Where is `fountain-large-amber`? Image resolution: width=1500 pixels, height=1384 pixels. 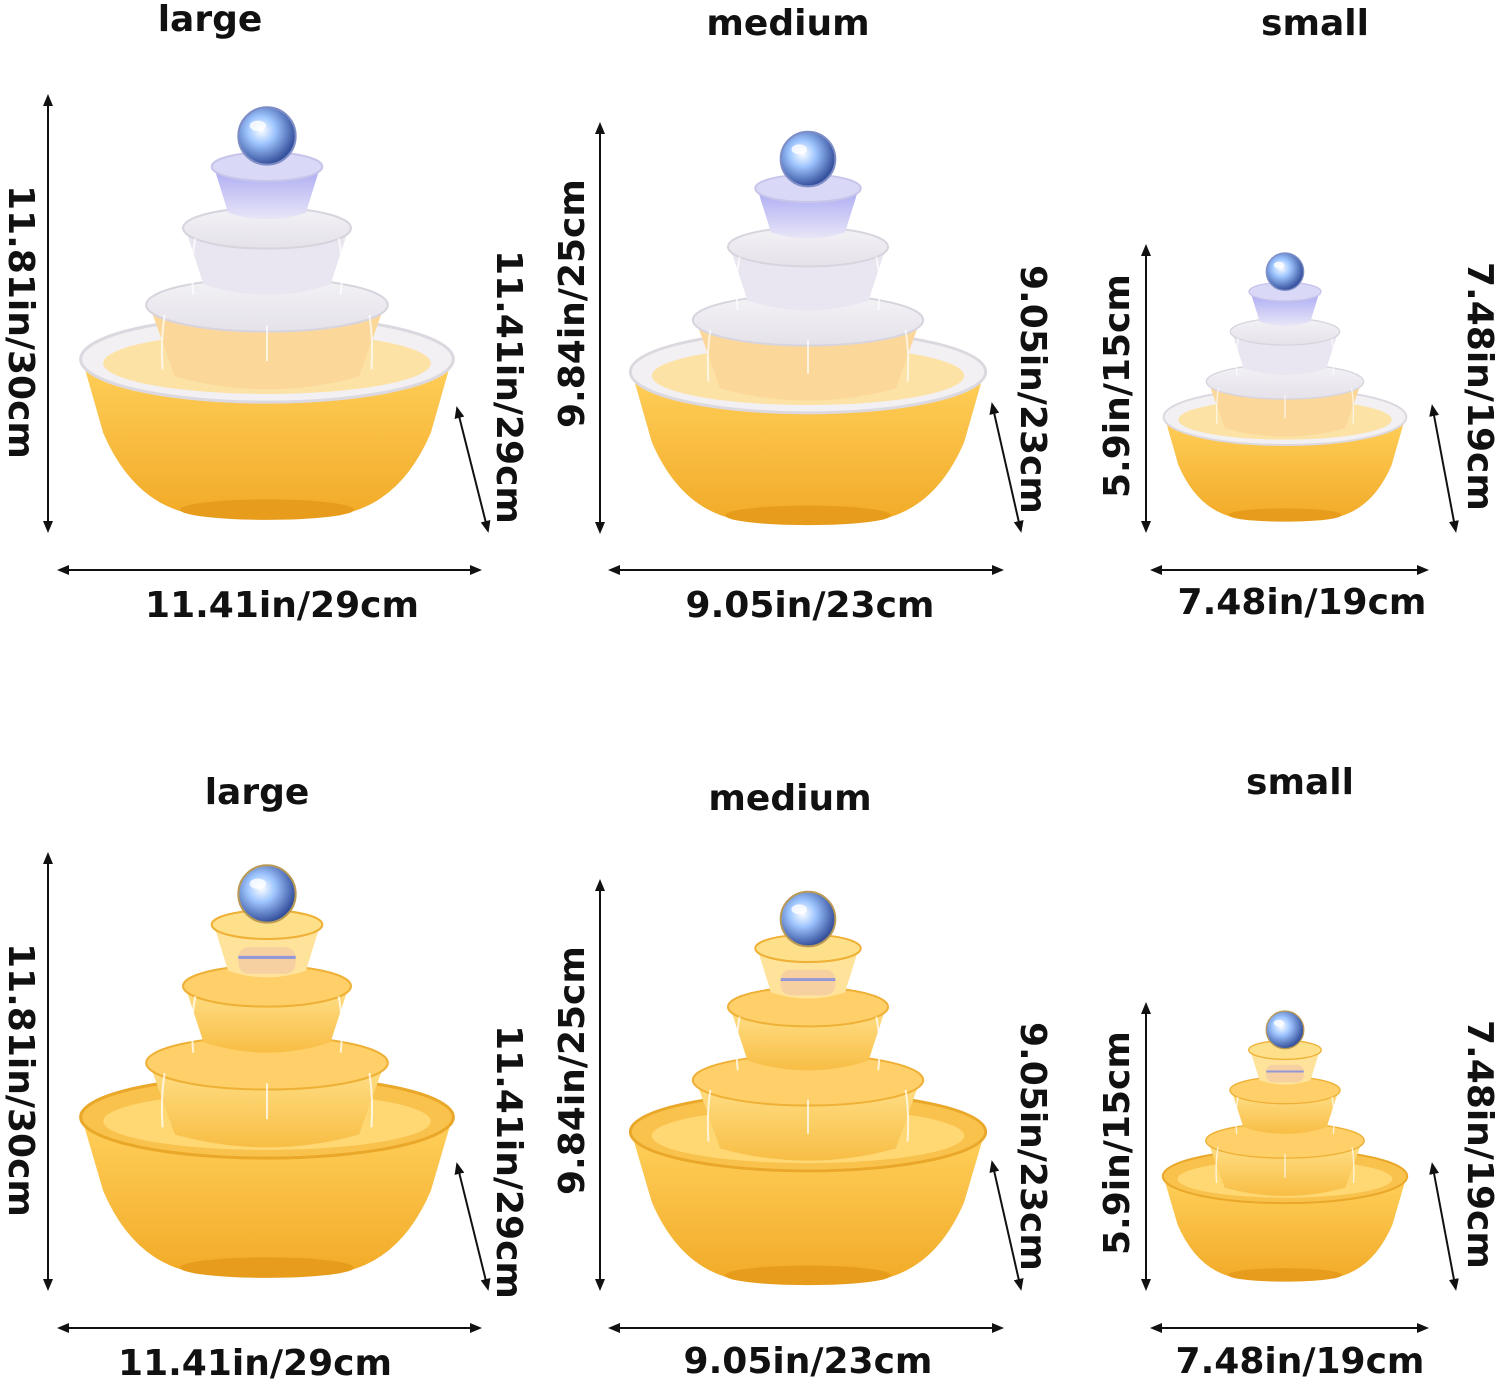
fountain-large-amber is located at coordinates (267, 1071).